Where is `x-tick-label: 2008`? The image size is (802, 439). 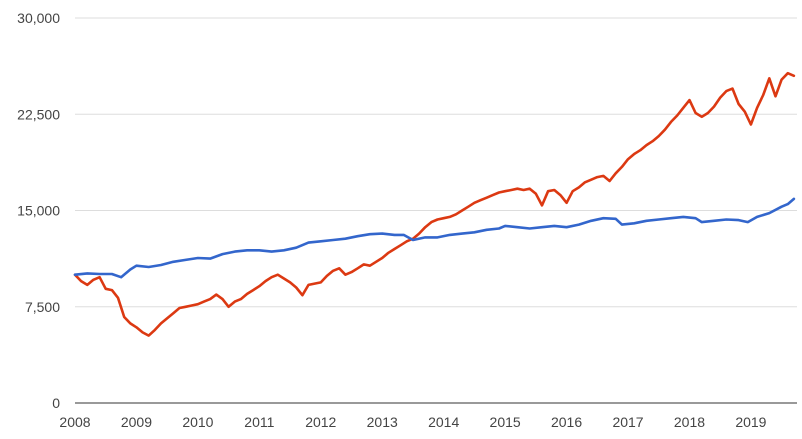
x-tick-label: 2008 is located at coordinates (74, 422).